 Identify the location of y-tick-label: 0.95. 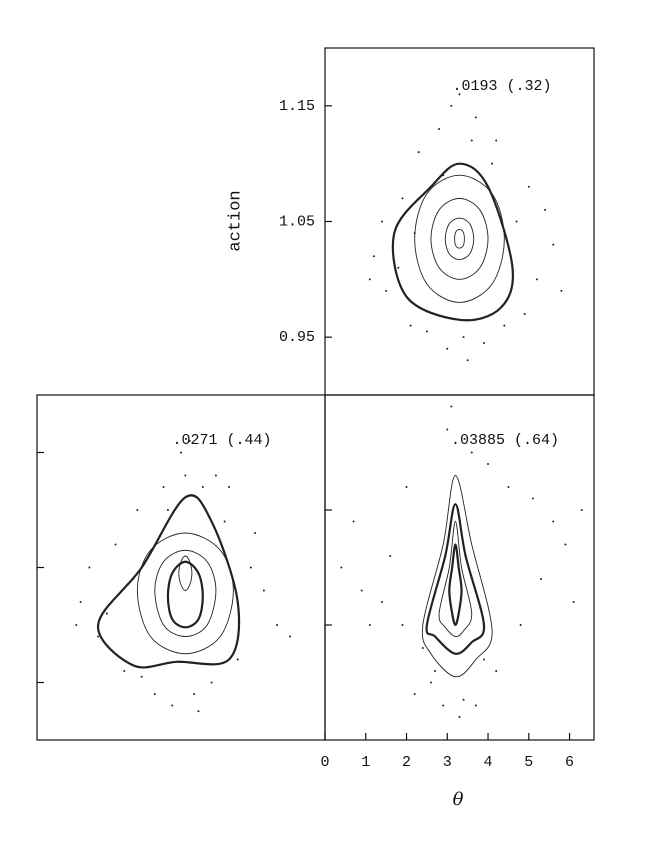
(297, 337).